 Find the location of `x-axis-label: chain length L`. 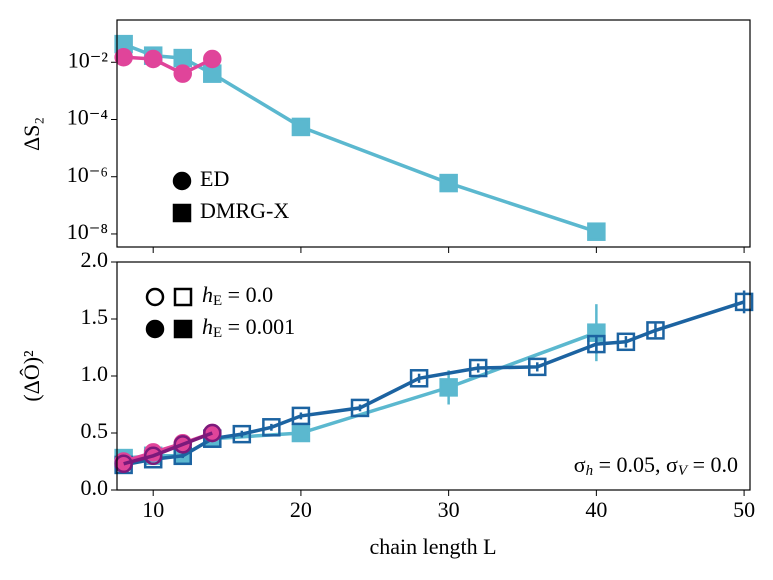

x-axis-label: chain length L is located at coordinates (432, 546).